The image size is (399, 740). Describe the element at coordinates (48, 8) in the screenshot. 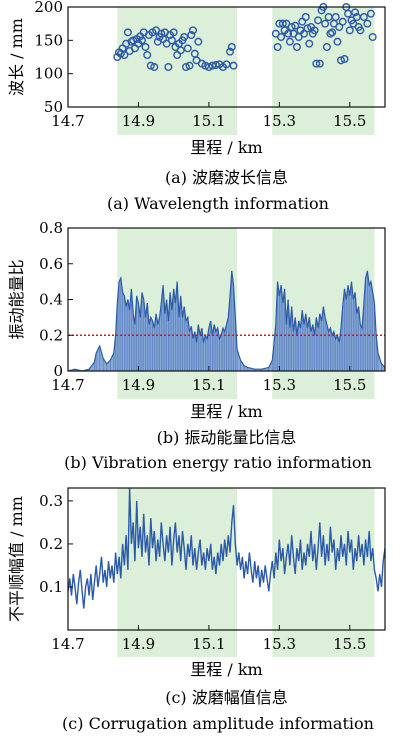

I see `y-tick-label: 200` at that location.